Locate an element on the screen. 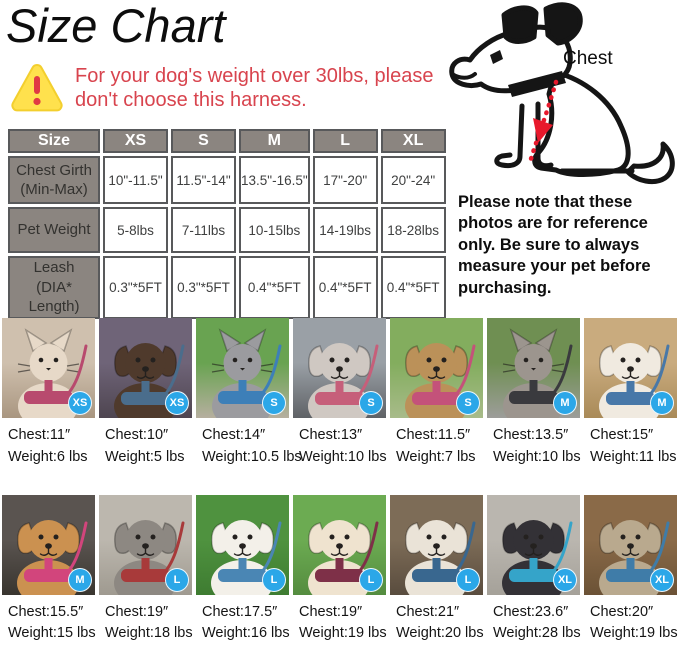 The width and height of the screenshot is (679, 662). weight-caption: Weight:10.5 lbs is located at coordinates (252, 456).